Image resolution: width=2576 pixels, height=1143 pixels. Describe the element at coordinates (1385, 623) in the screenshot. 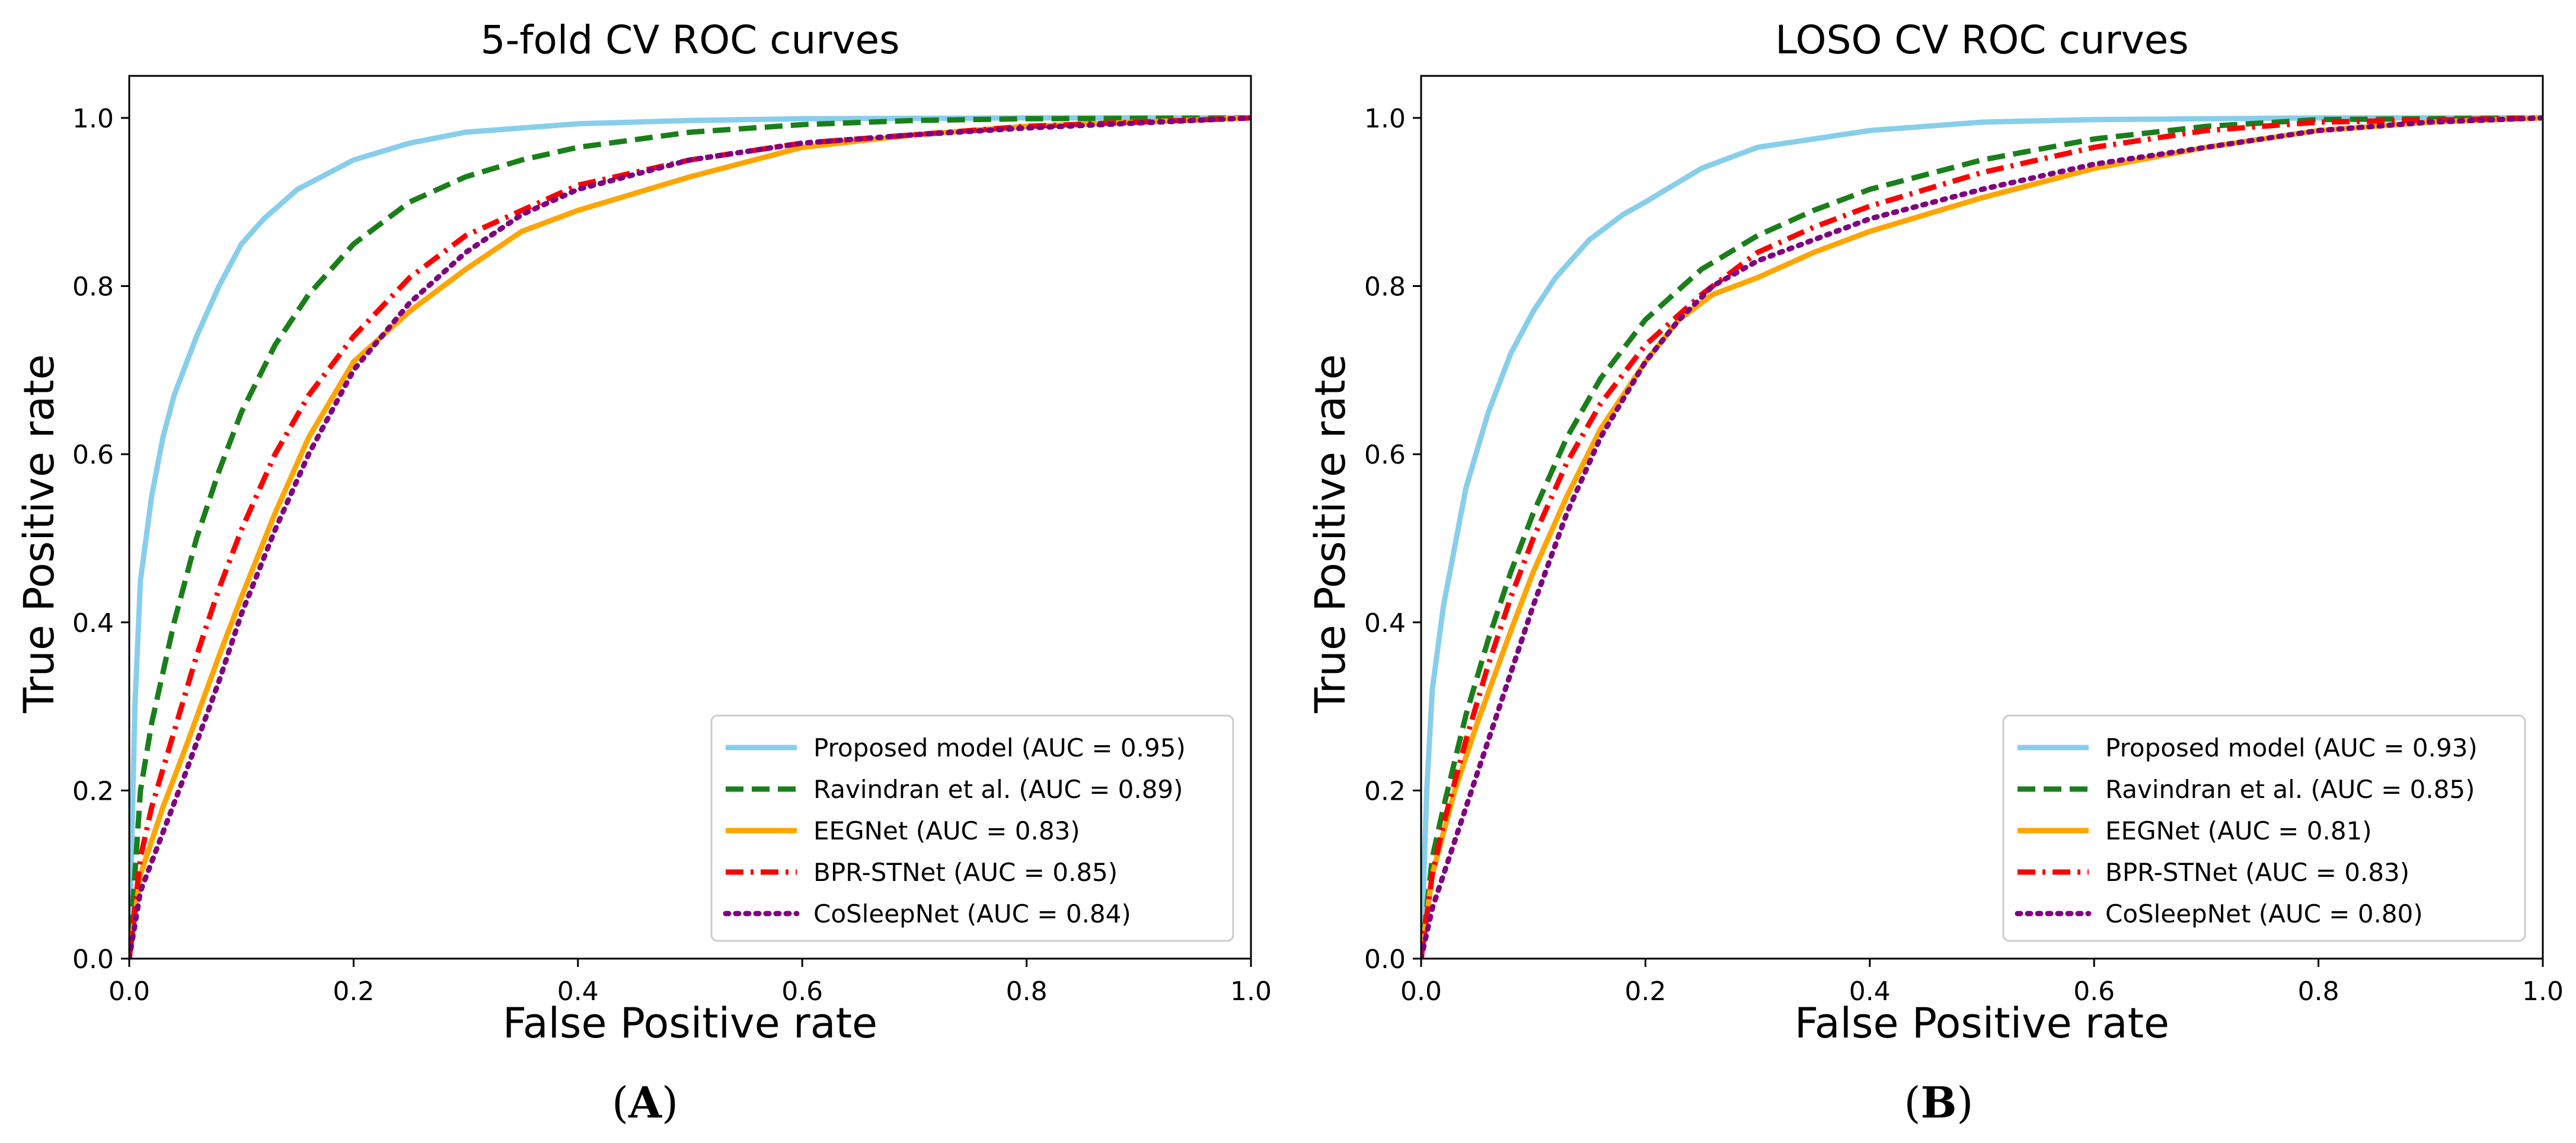

I see `panel-b-ytick-label: 0.4` at that location.